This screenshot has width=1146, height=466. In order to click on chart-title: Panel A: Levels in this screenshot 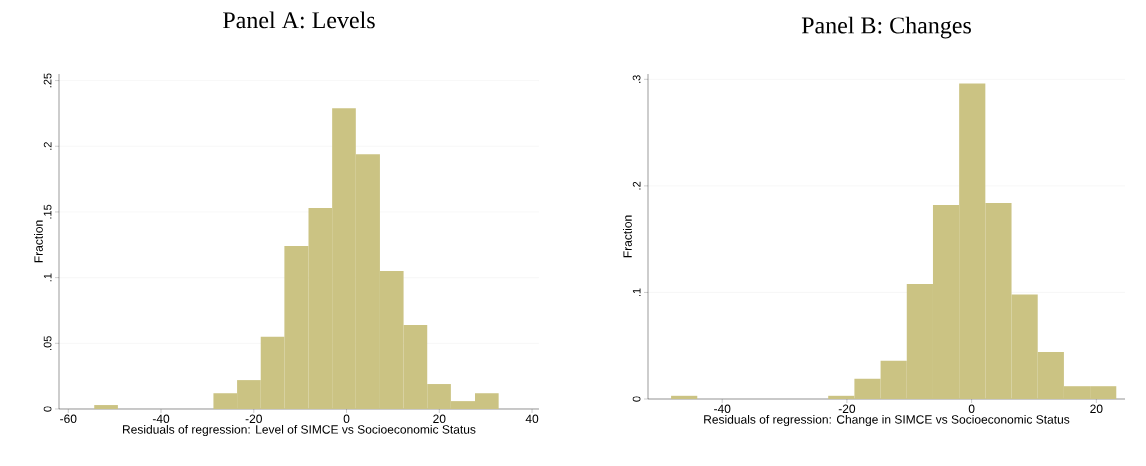, I will do `click(299, 20)`.